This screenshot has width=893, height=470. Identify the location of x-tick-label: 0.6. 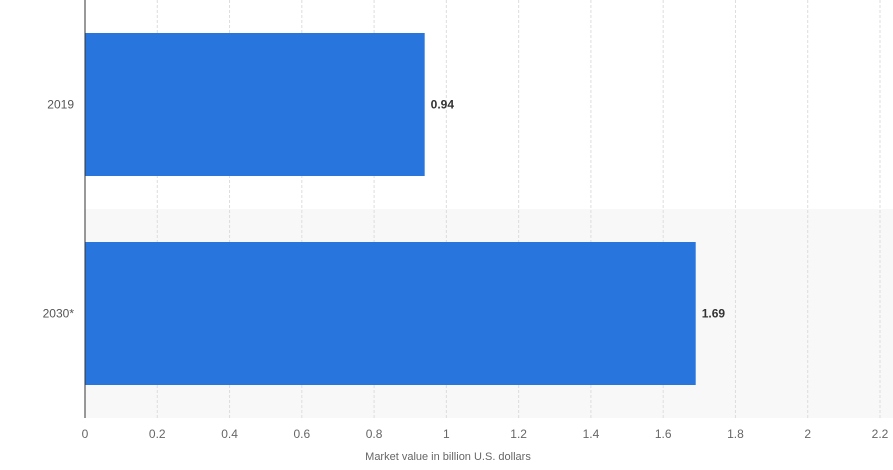
(301, 434).